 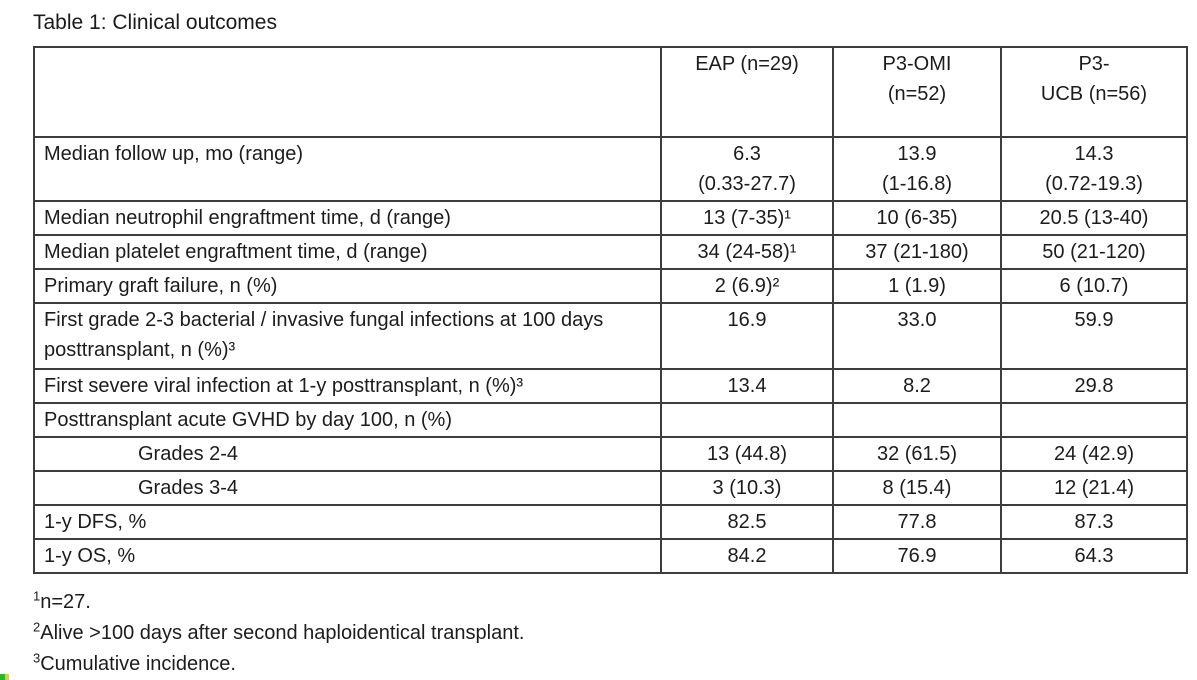 What do you see at coordinates (65, 602) in the screenshot?
I see `footnote-text: n=27.` at bounding box center [65, 602].